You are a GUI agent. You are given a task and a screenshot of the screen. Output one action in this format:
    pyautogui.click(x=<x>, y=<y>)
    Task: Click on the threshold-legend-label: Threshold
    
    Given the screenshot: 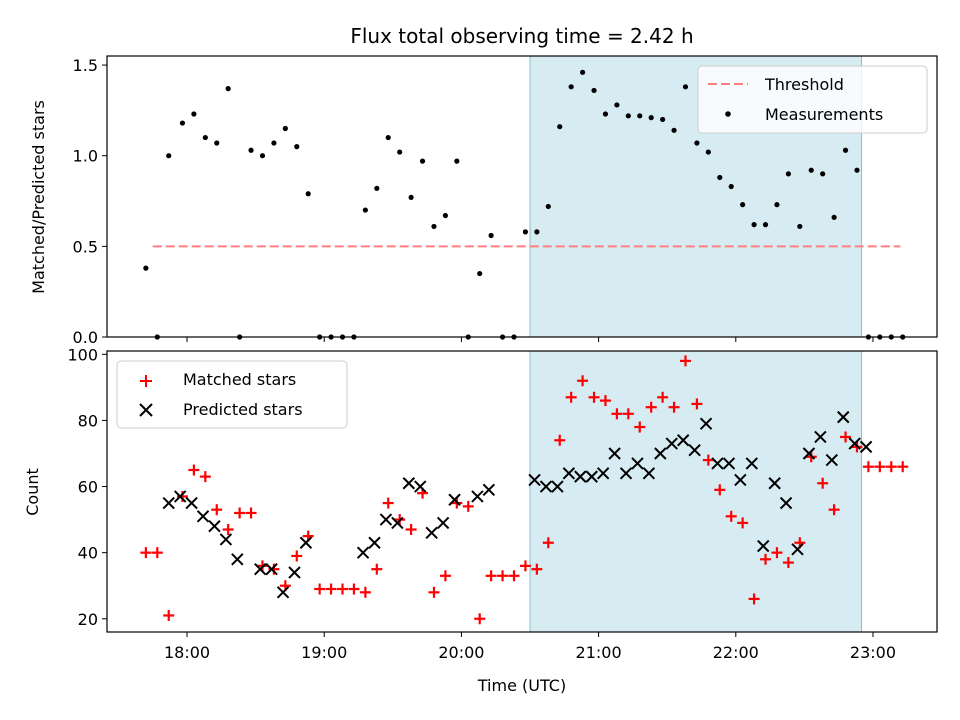 What is the action you would take?
    pyautogui.click(x=804, y=84)
    